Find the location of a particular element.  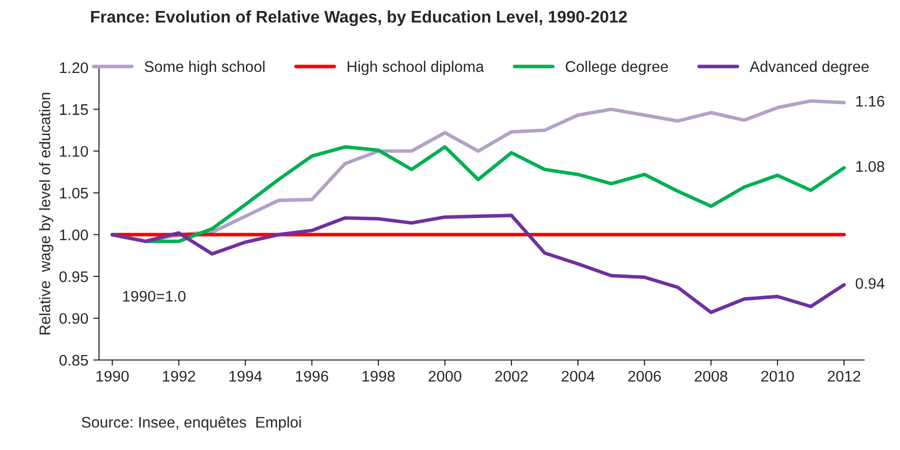

x-tick-label: 2010 is located at coordinates (777, 376).